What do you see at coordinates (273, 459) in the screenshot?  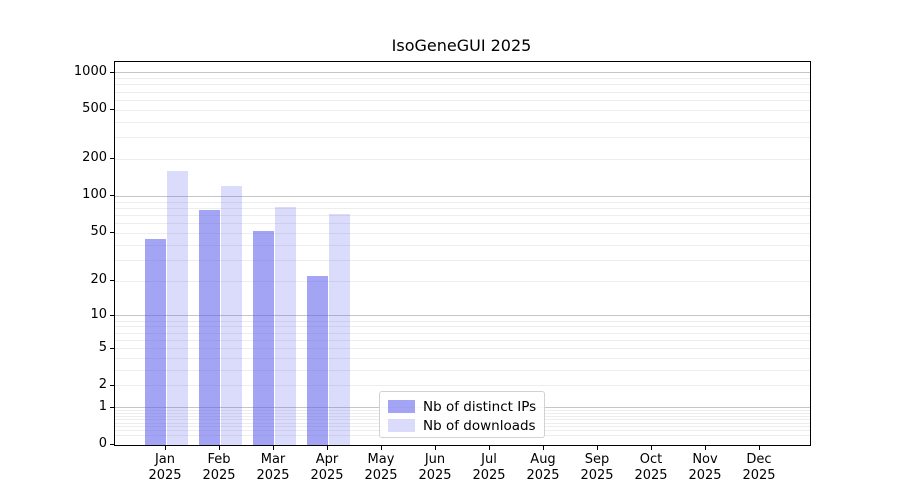 I see `x-tick-month: Mar` at bounding box center [273, 459].